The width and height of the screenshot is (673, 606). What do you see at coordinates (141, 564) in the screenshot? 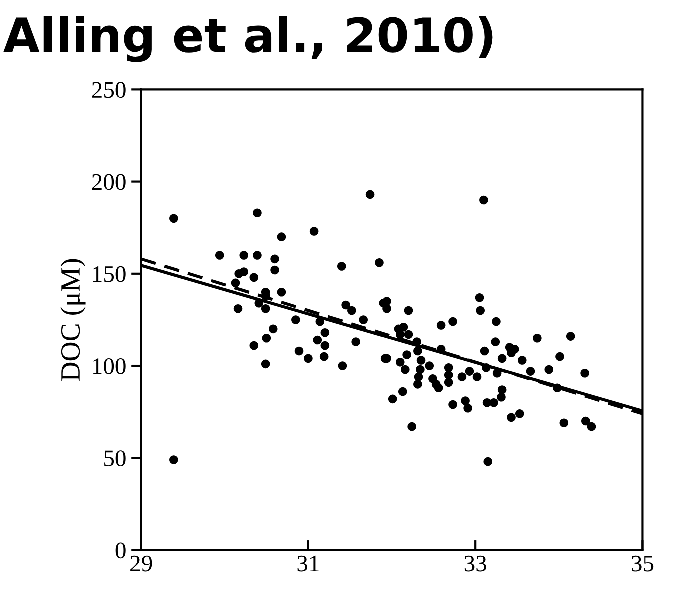
I see `x-tick-label: 29` at bounding box center [141, 564].